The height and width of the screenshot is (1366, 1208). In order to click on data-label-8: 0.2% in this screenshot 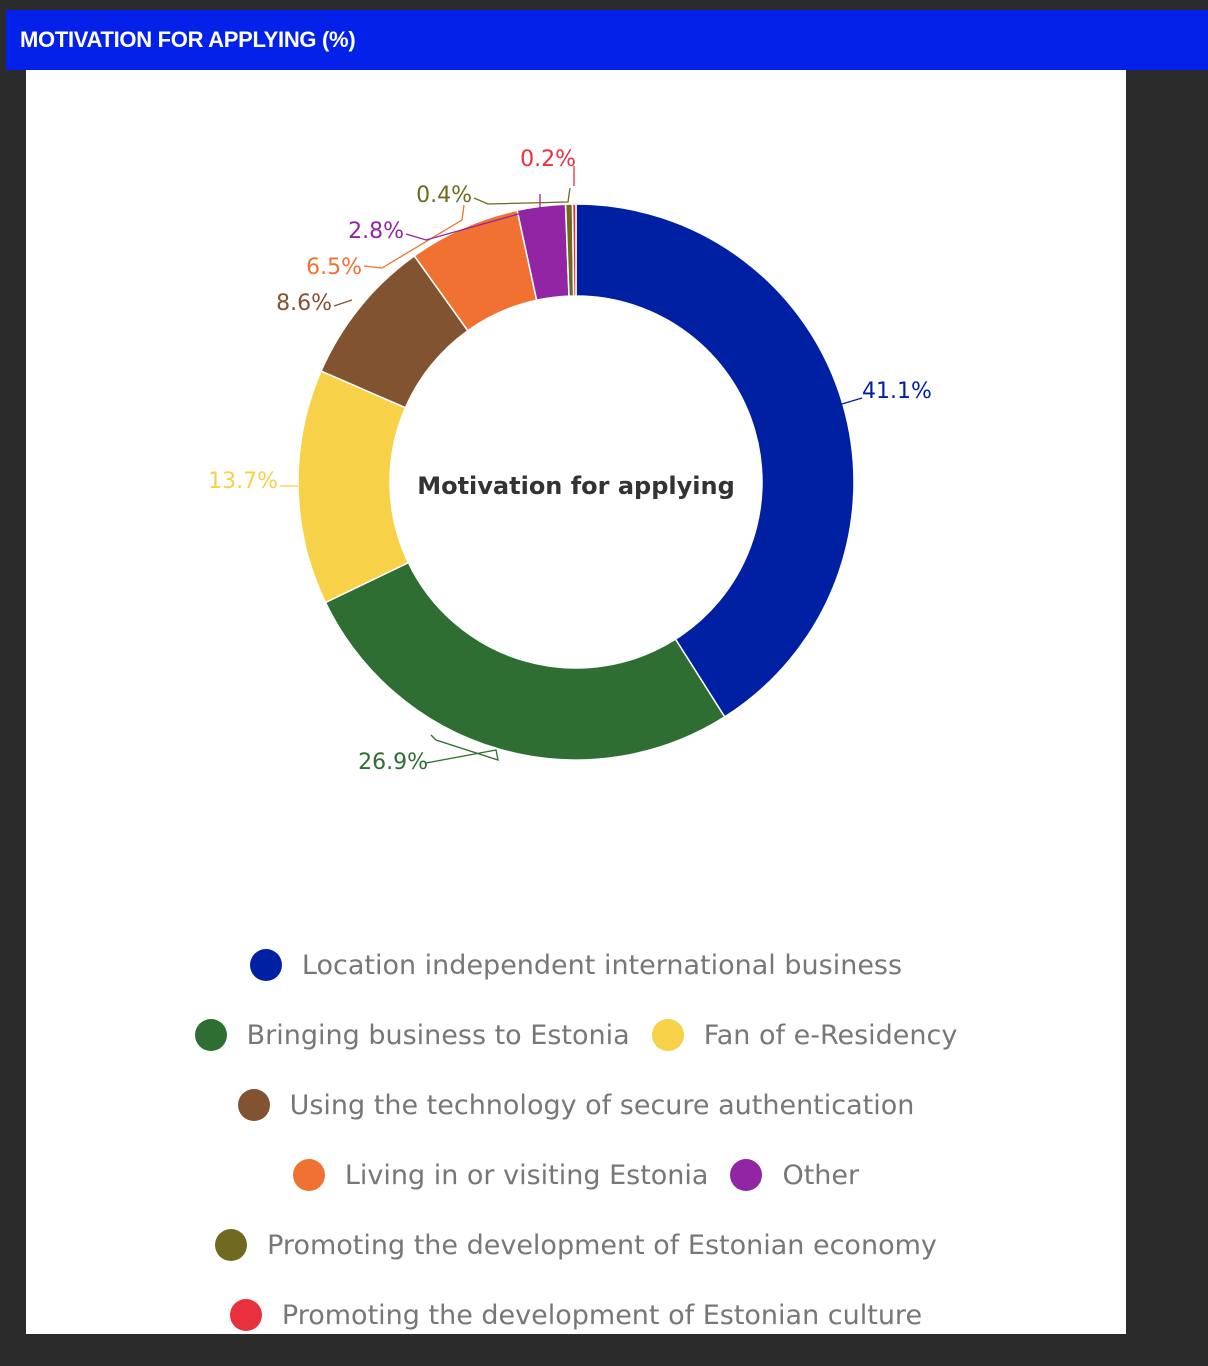, I will do `click(548, 159)`.